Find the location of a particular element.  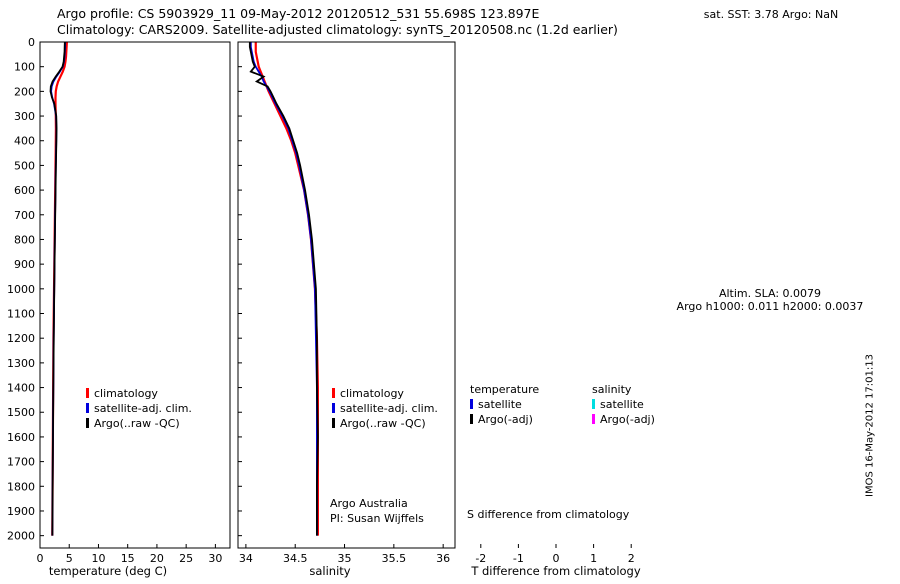

svg-text: 1700 is located at coordinates (21, 462).